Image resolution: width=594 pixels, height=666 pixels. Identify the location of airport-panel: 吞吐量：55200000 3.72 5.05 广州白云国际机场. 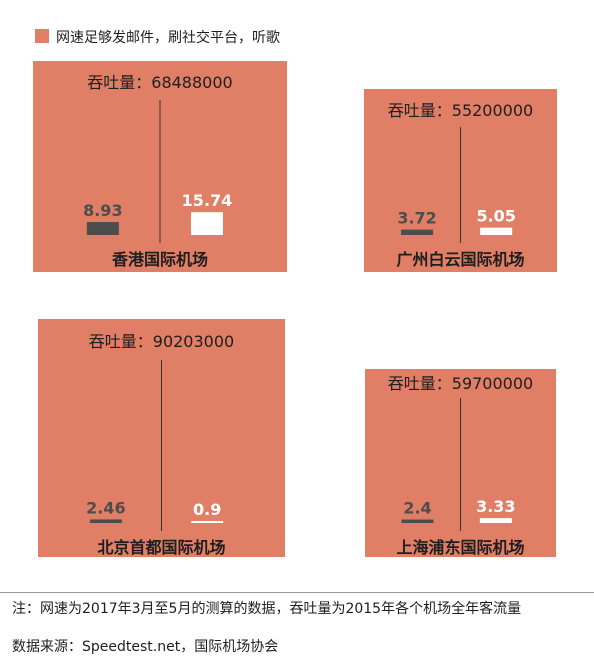
(460, 180).